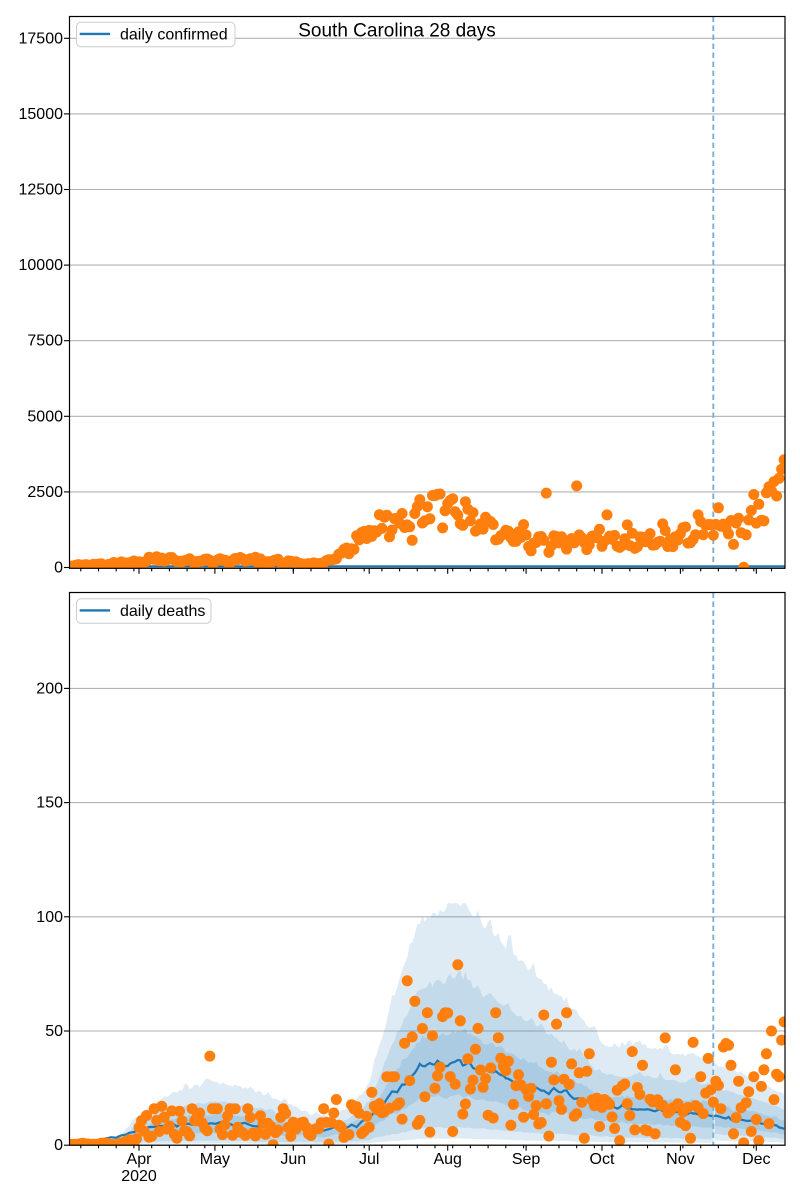 Image resolution: width=800 pixels, height=1200 pixels. What do you see at coordinates (49, 688) in the screenshot?
I see `svg-text: 200` at bounding box center [49, 688].